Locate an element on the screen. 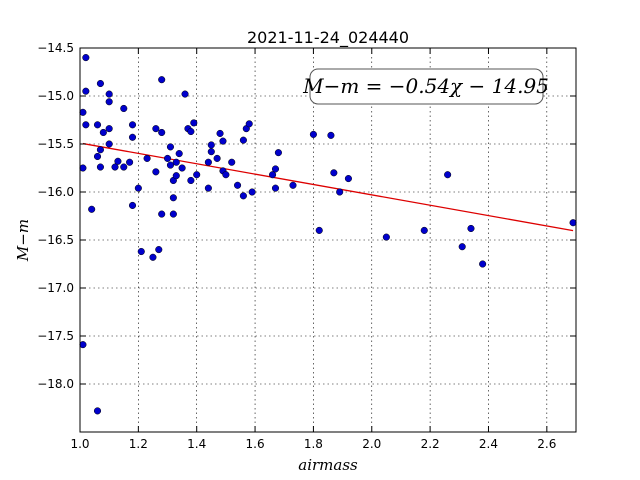 This screenshot has height=480, width=640. y-tick-label: −14.5 is located at coordinates (55, 48).